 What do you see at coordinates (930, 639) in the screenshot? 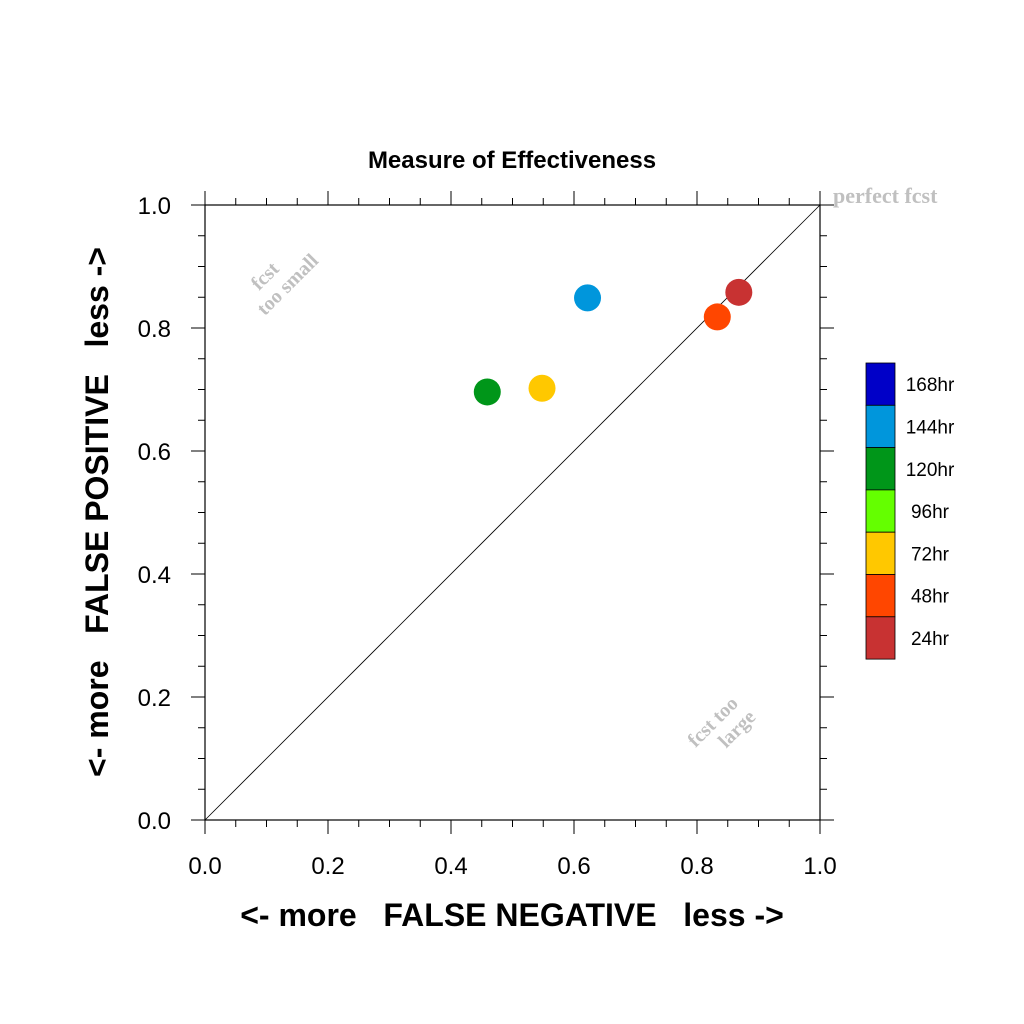
I see `legend-label-24hr: 24hr` at bounding box center [930, 639].